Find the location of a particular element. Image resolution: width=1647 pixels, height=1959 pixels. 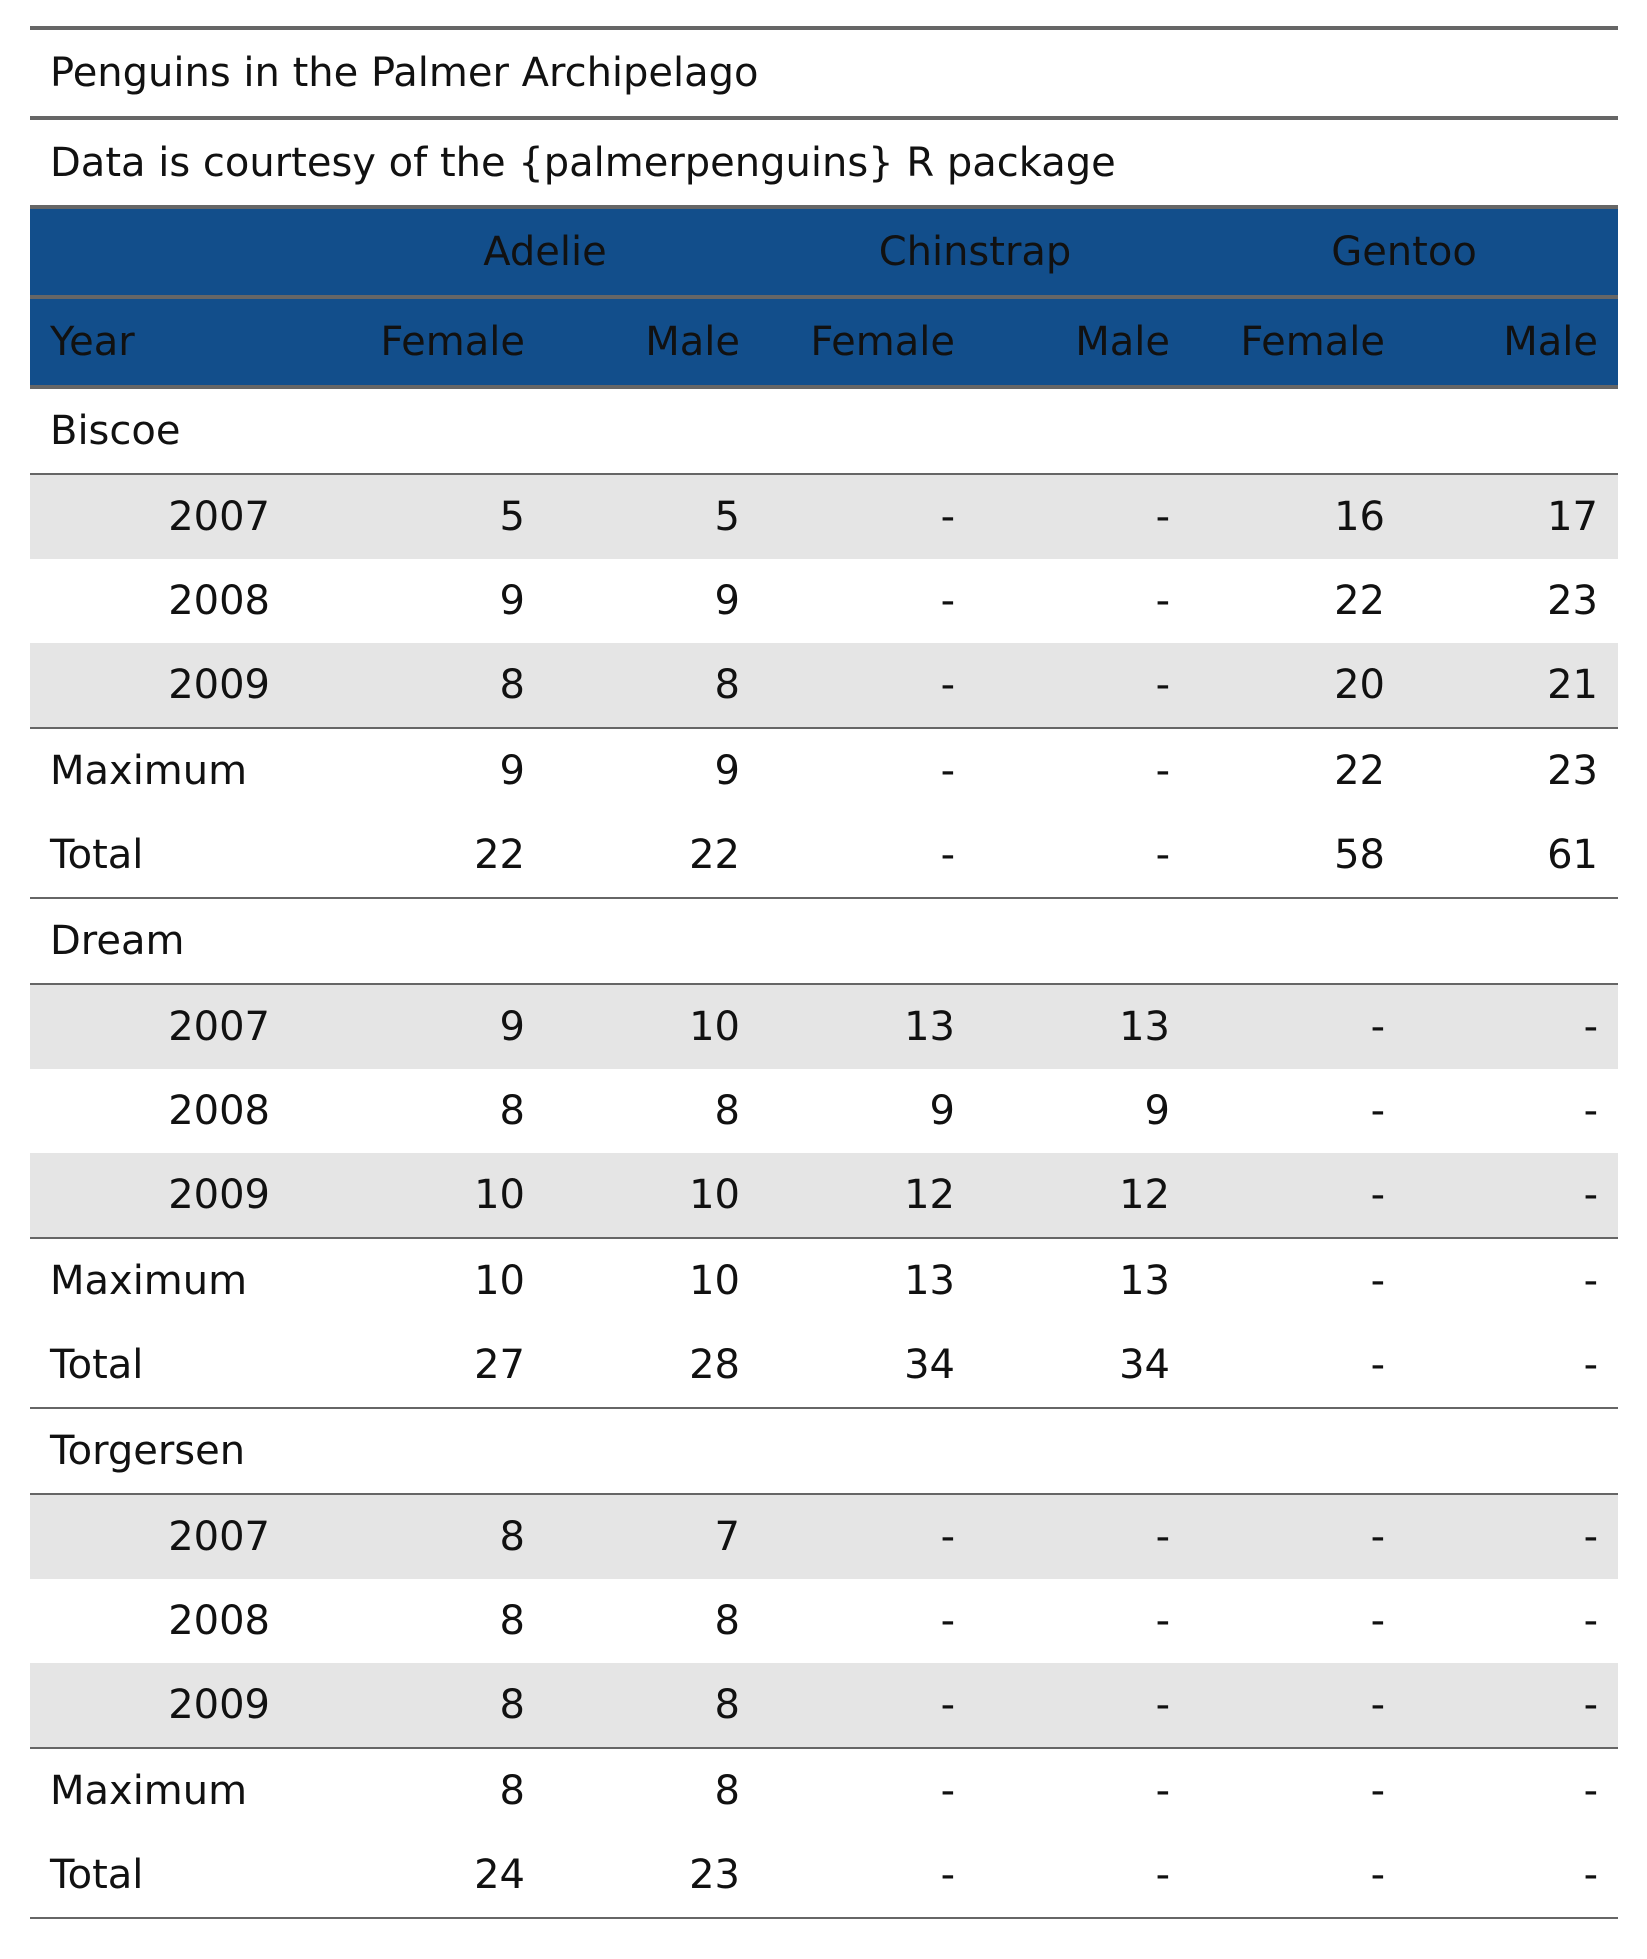

table-row: 2007 9 10 13 13- - is located at coordinates (824, 1027).